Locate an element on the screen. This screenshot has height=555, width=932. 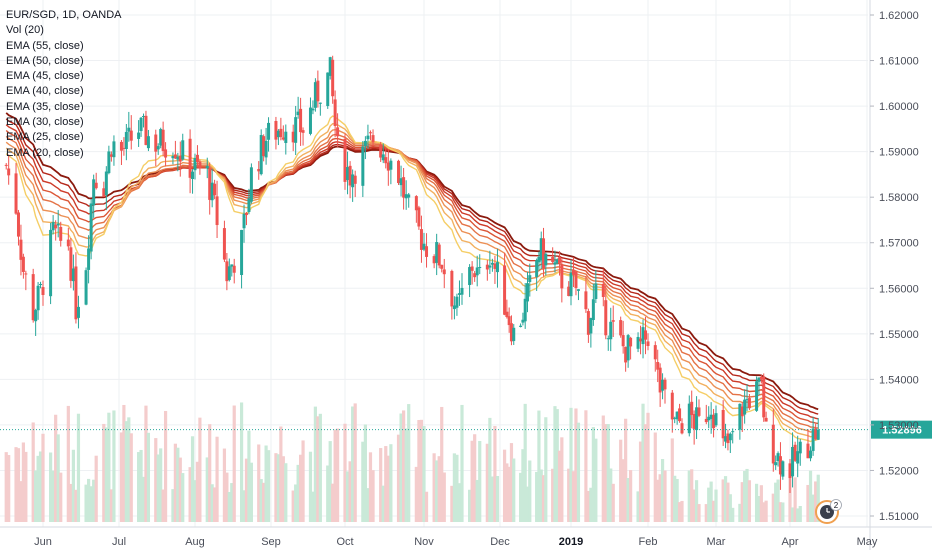
x-tick-label: Aug is located at coordinates (195, 542).